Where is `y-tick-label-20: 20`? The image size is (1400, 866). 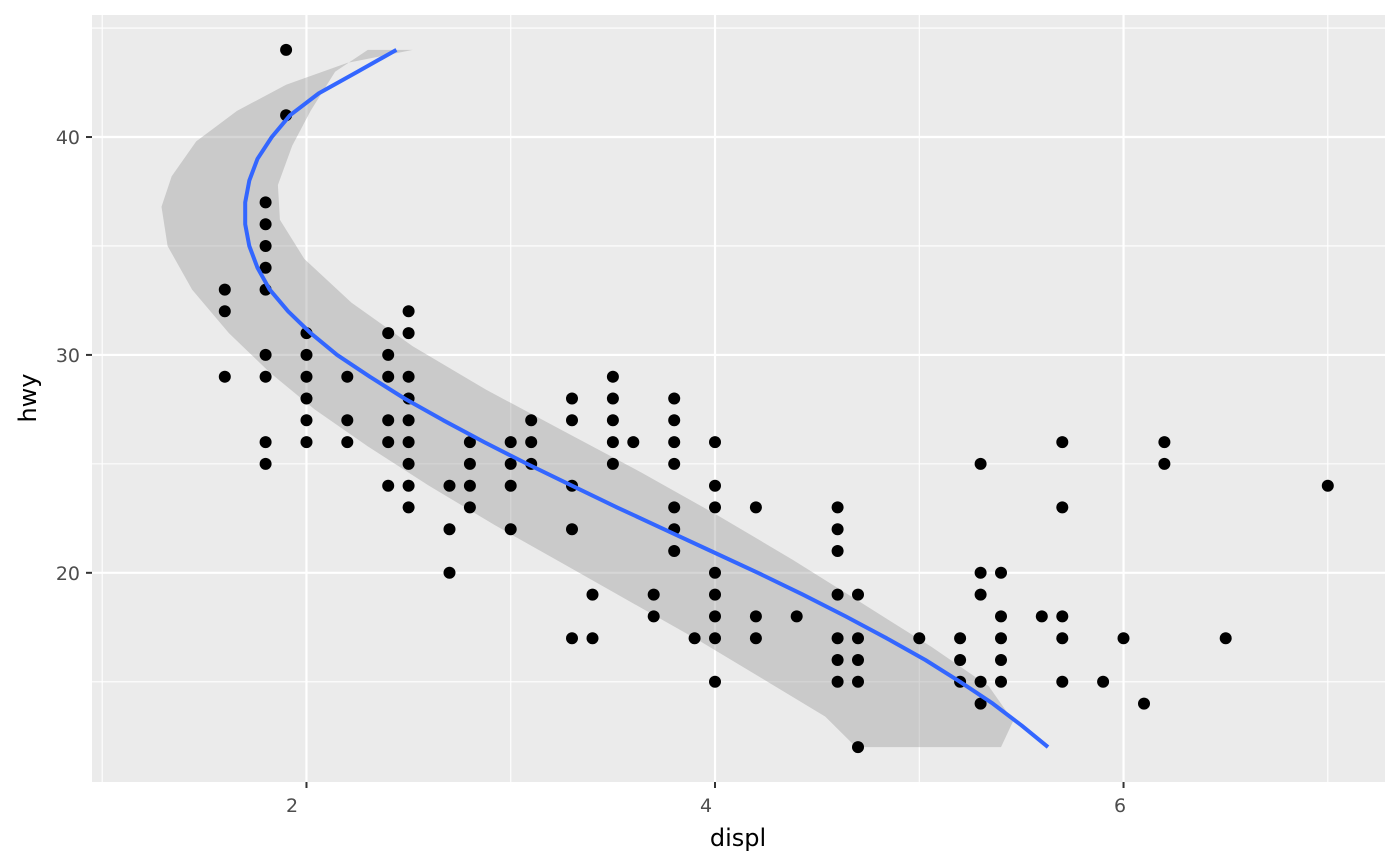
y-tick-label-20: 20 is located at coordinates (68, 574).